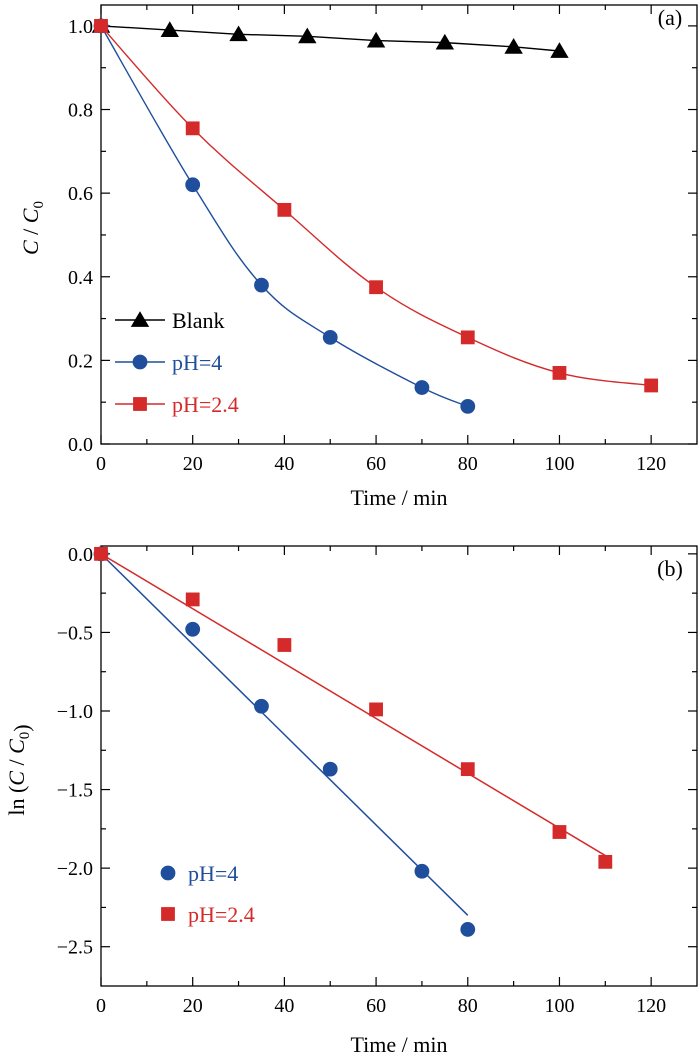 The width and height of the screenshot is (700, 1060). I want to click on y-tick-label: −1.0, so click(75, 712).